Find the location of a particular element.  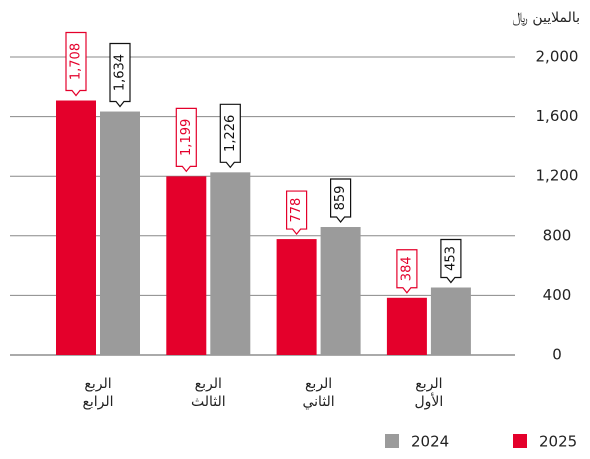

value-label: 384 is located at coordinates (406, 268).